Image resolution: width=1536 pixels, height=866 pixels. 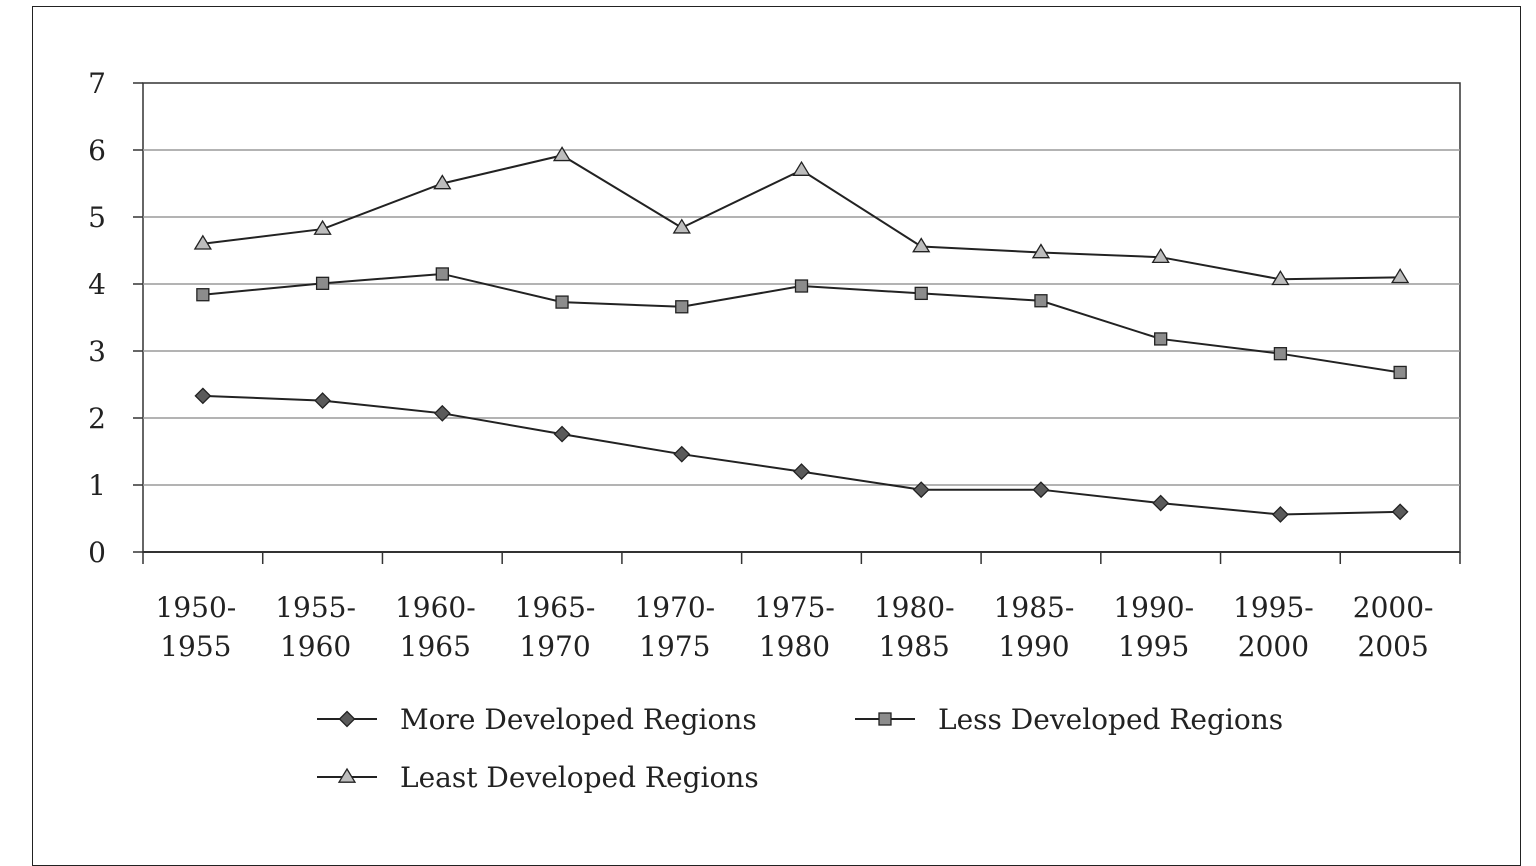 What do you see at coordinates (1393, 607) in the screenshot?
I see `x-tick-label: 2000-` at bounding box center [1393, 607].